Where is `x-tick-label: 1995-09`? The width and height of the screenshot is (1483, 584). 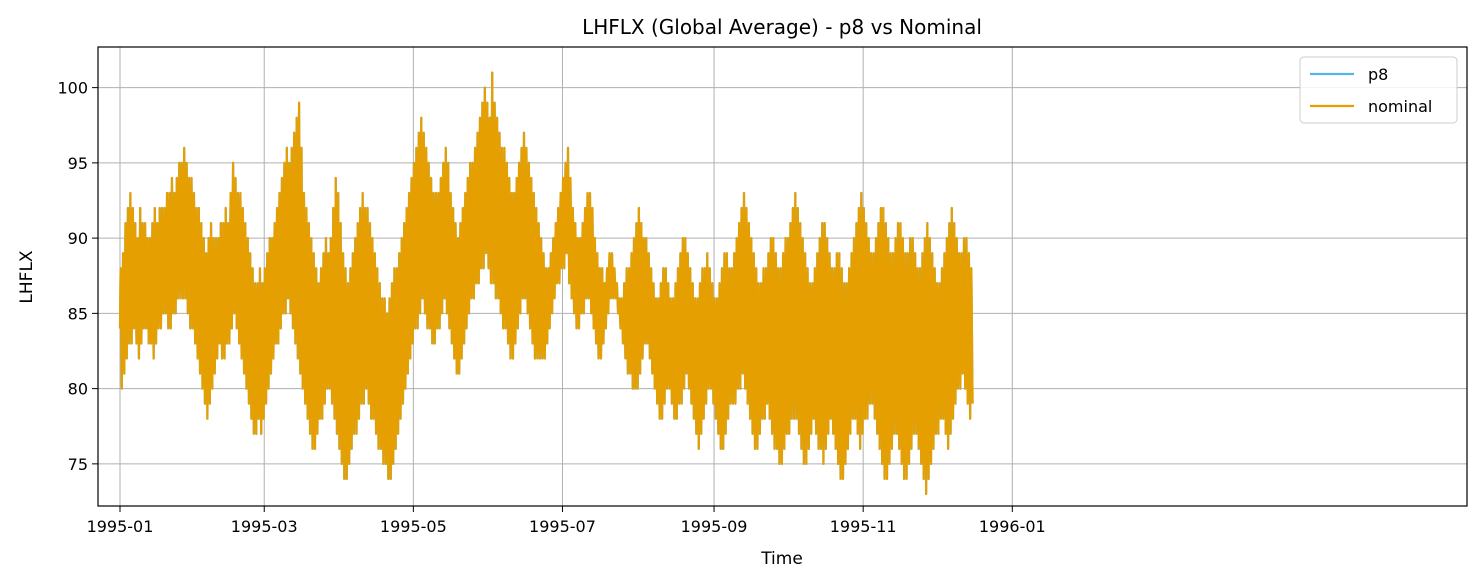
x-tick-label: 1995-09 is located at coordinates (714, 526).